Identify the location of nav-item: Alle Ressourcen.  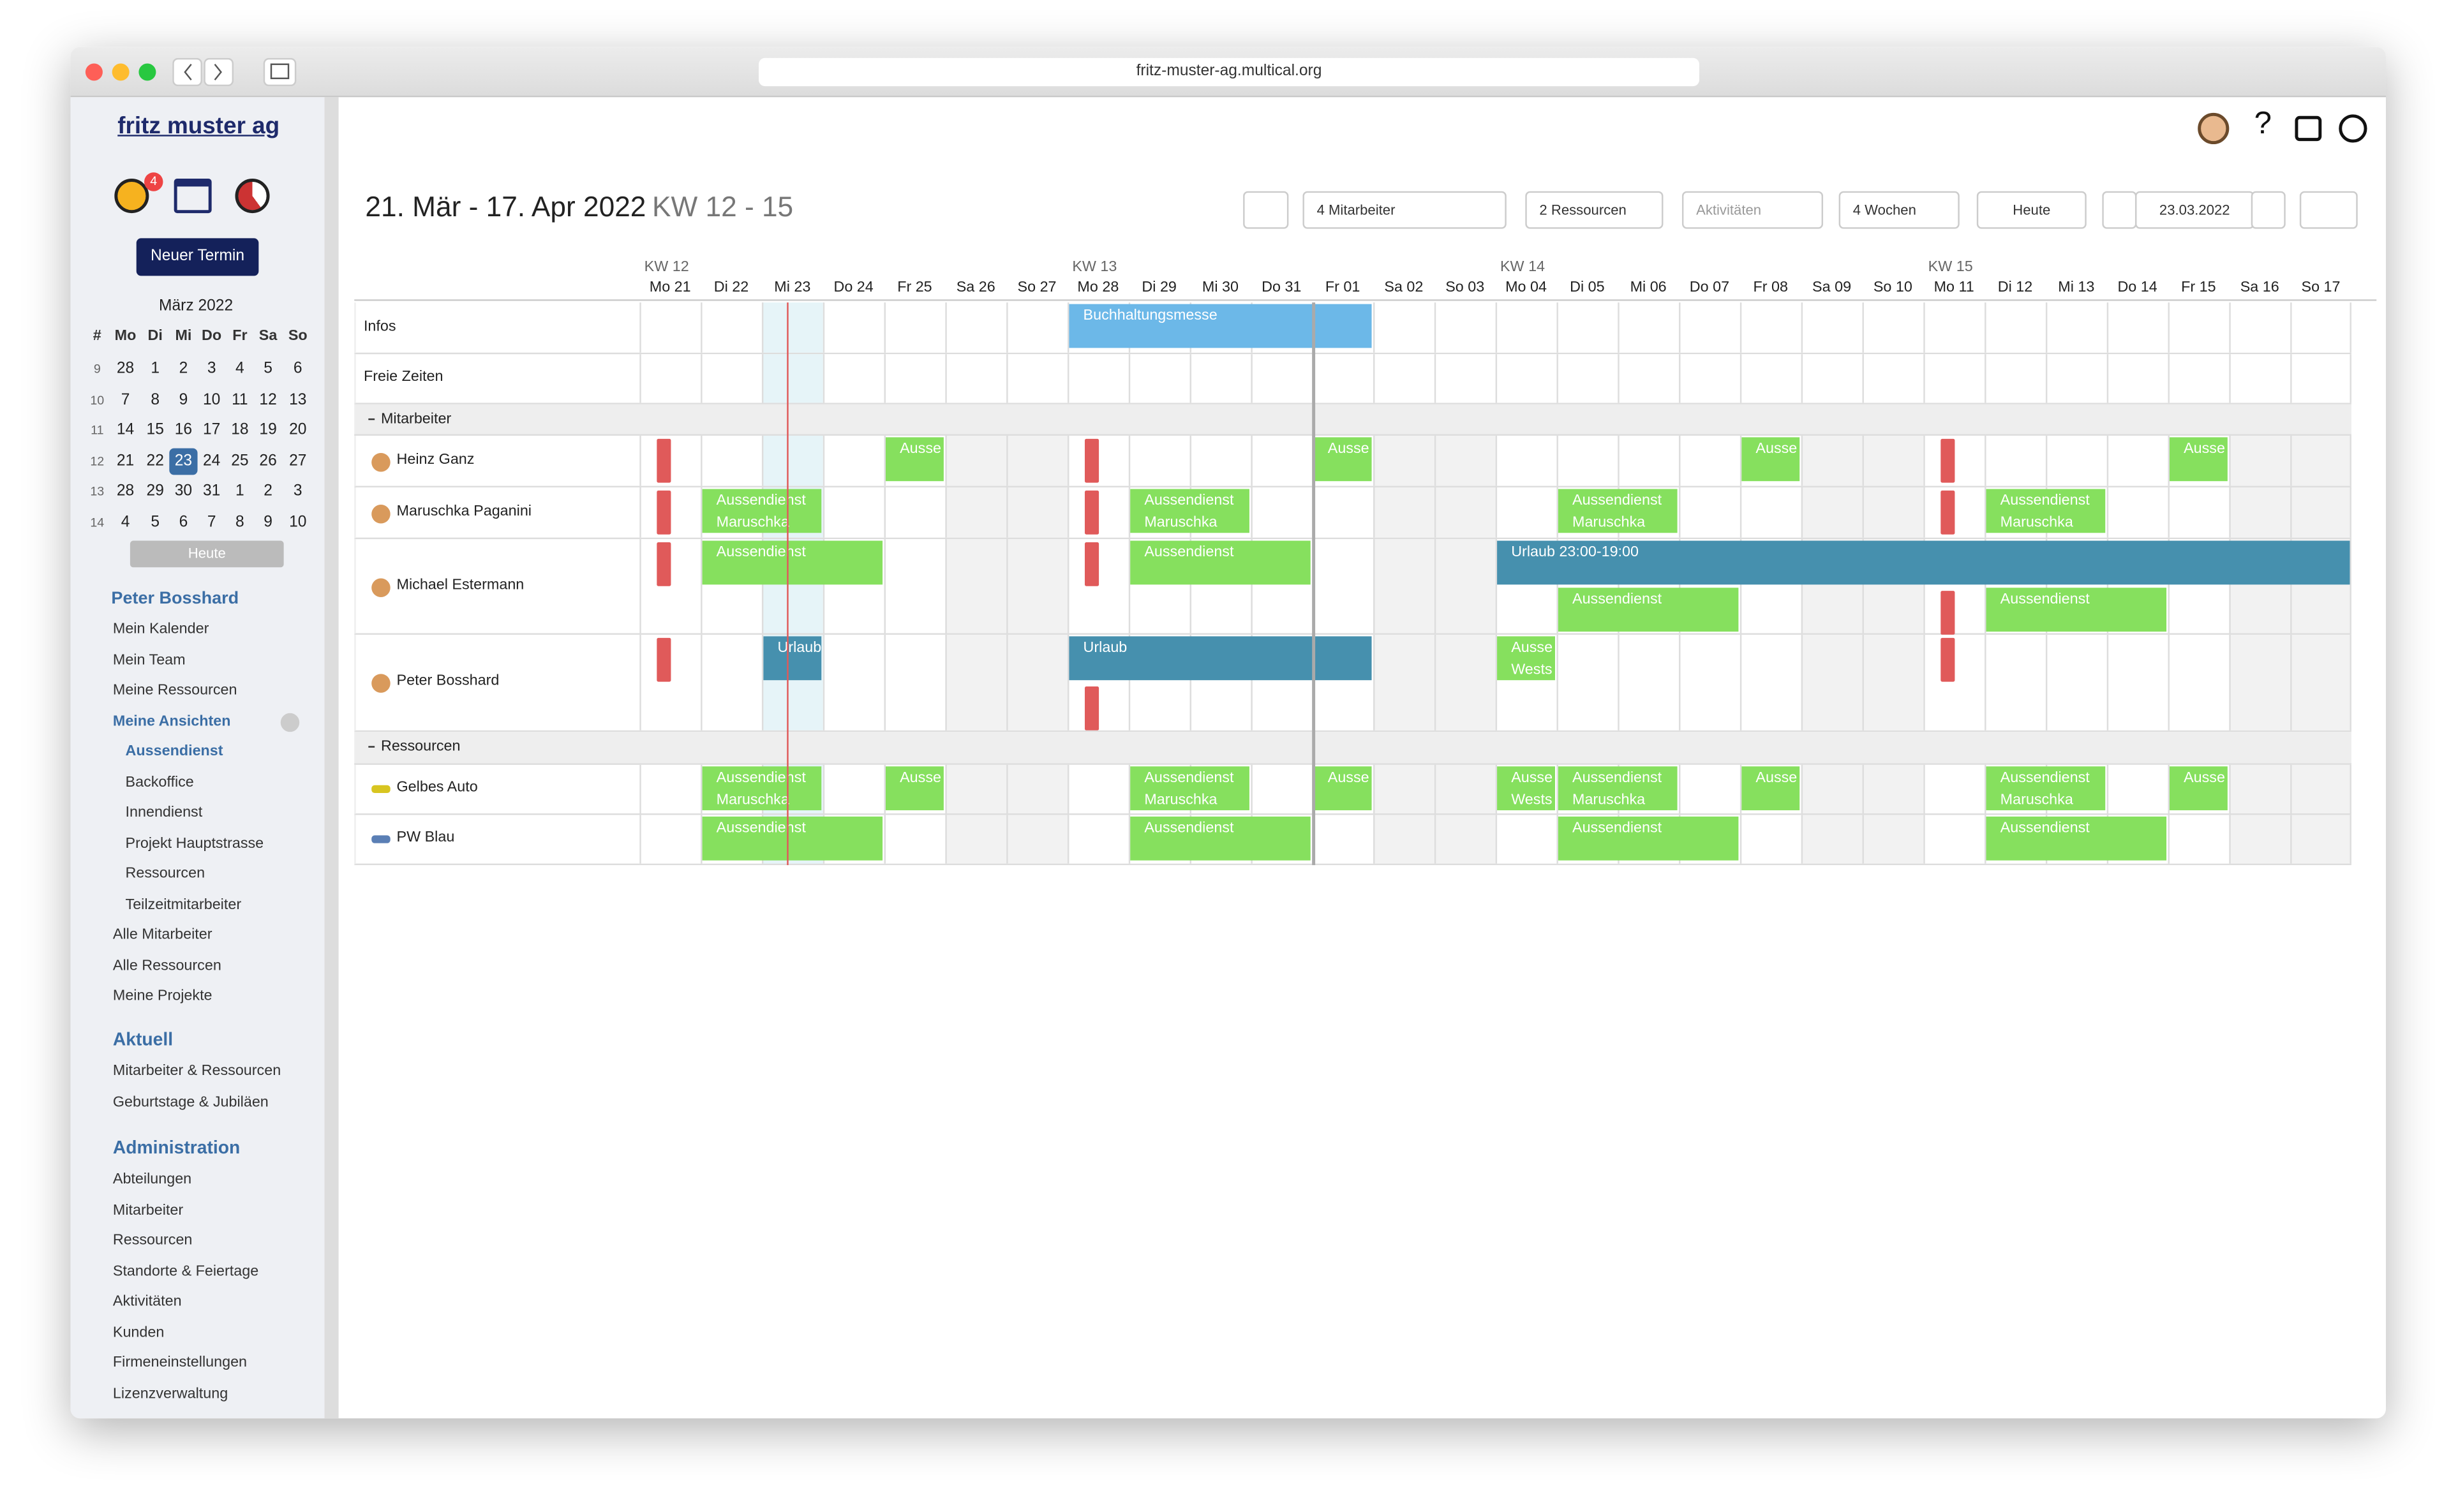
(166, 965).